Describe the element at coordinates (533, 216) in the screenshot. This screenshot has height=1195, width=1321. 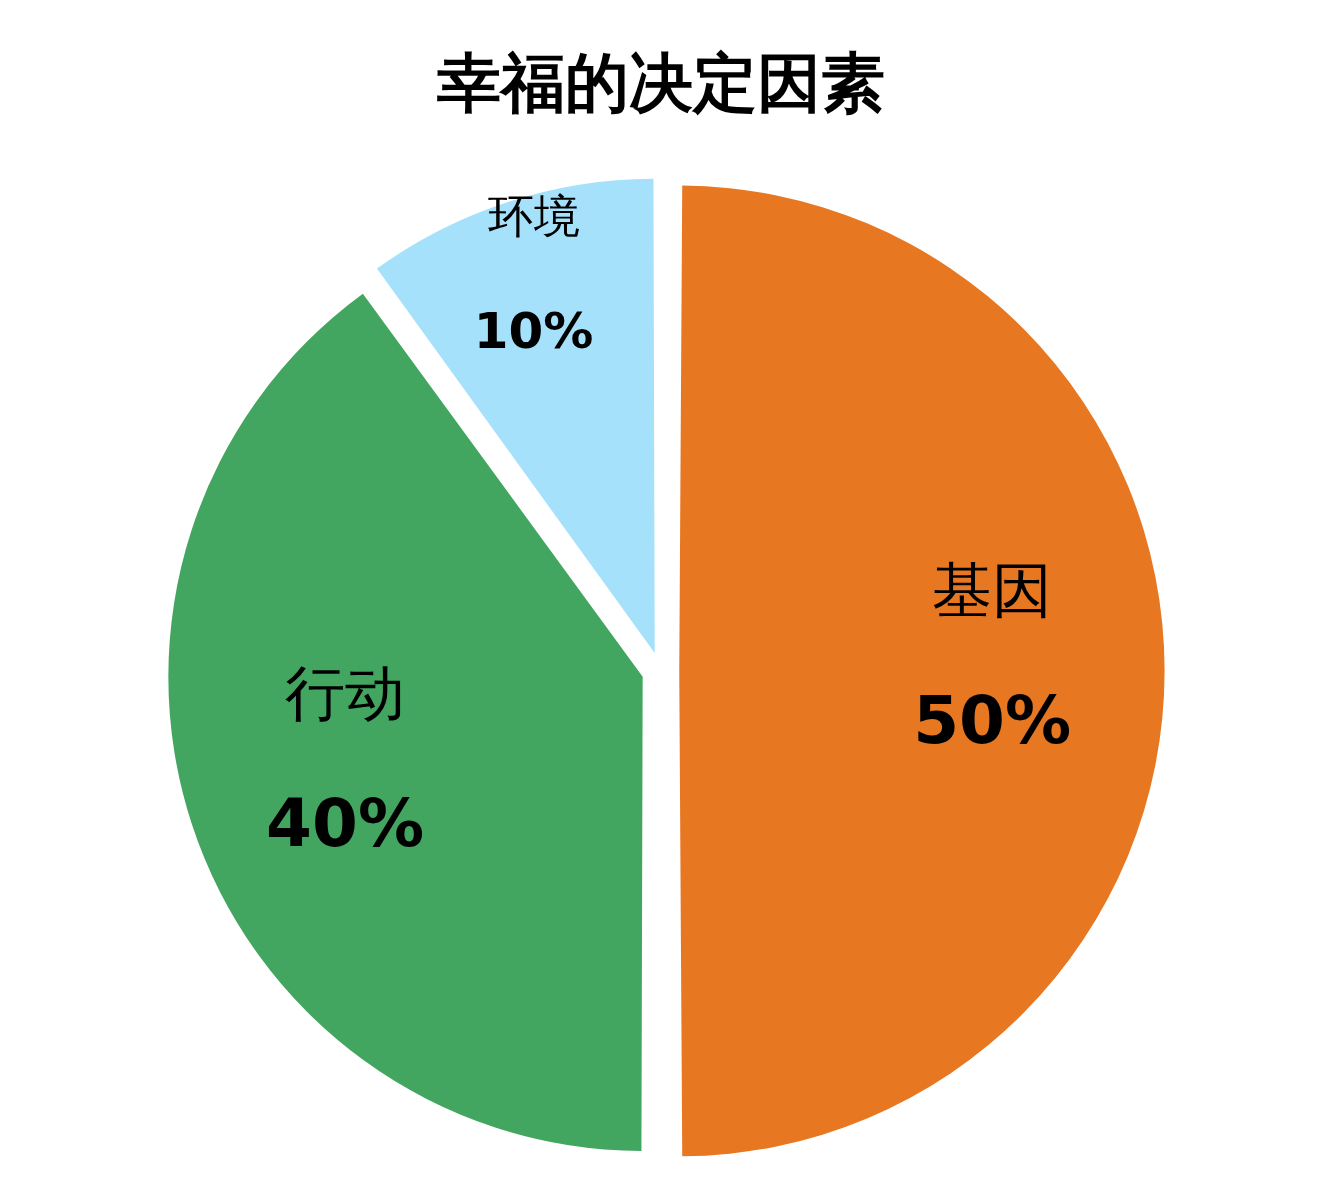
I see `slice-label: 环境` at that location.